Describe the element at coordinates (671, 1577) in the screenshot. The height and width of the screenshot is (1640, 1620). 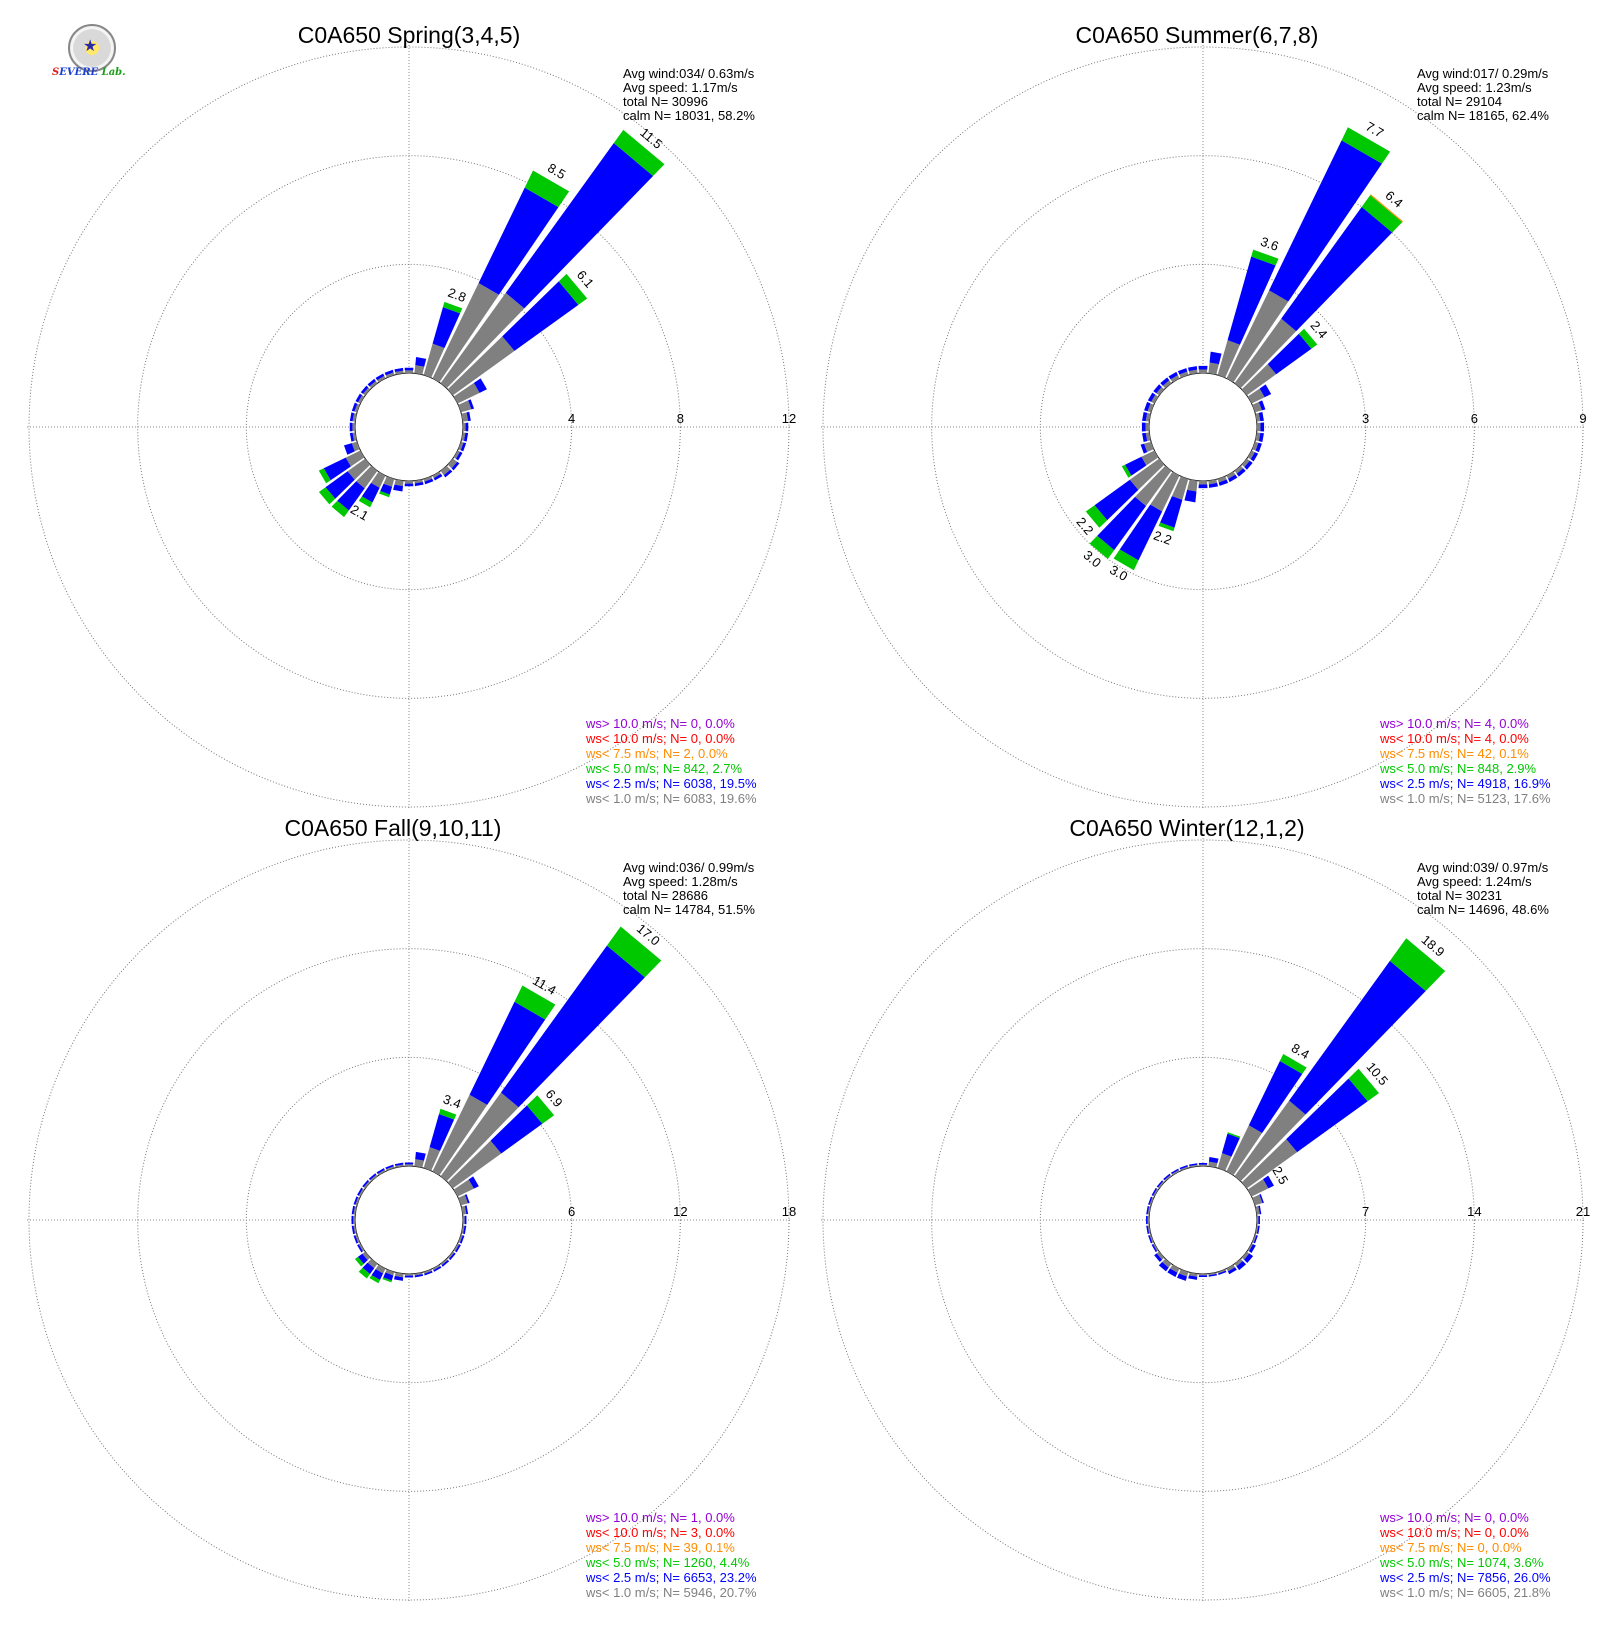
I see `legend-entry: ws< 2.5 m/s; N= 6653, 23.2%` at that location.